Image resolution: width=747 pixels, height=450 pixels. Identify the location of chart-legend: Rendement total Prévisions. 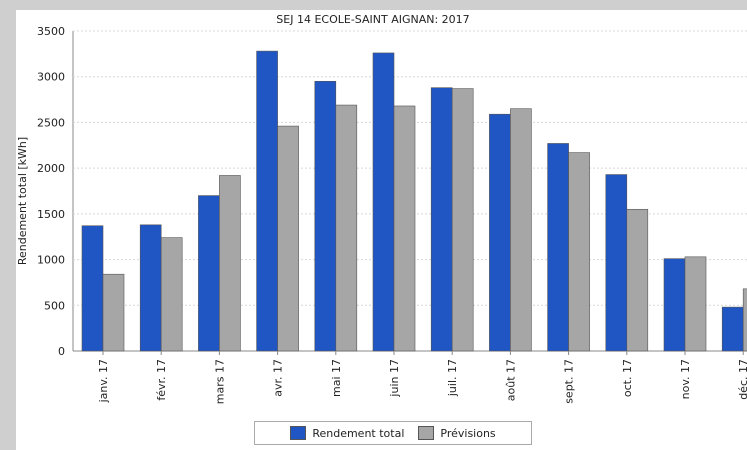
(393, 433).